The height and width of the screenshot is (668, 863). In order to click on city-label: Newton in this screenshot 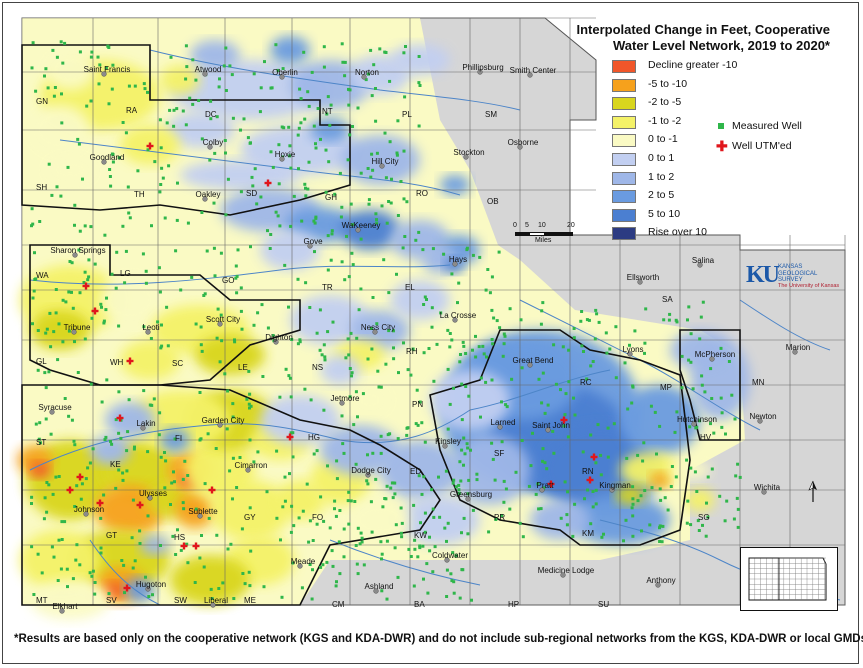, I will do `click(762, 416)`.